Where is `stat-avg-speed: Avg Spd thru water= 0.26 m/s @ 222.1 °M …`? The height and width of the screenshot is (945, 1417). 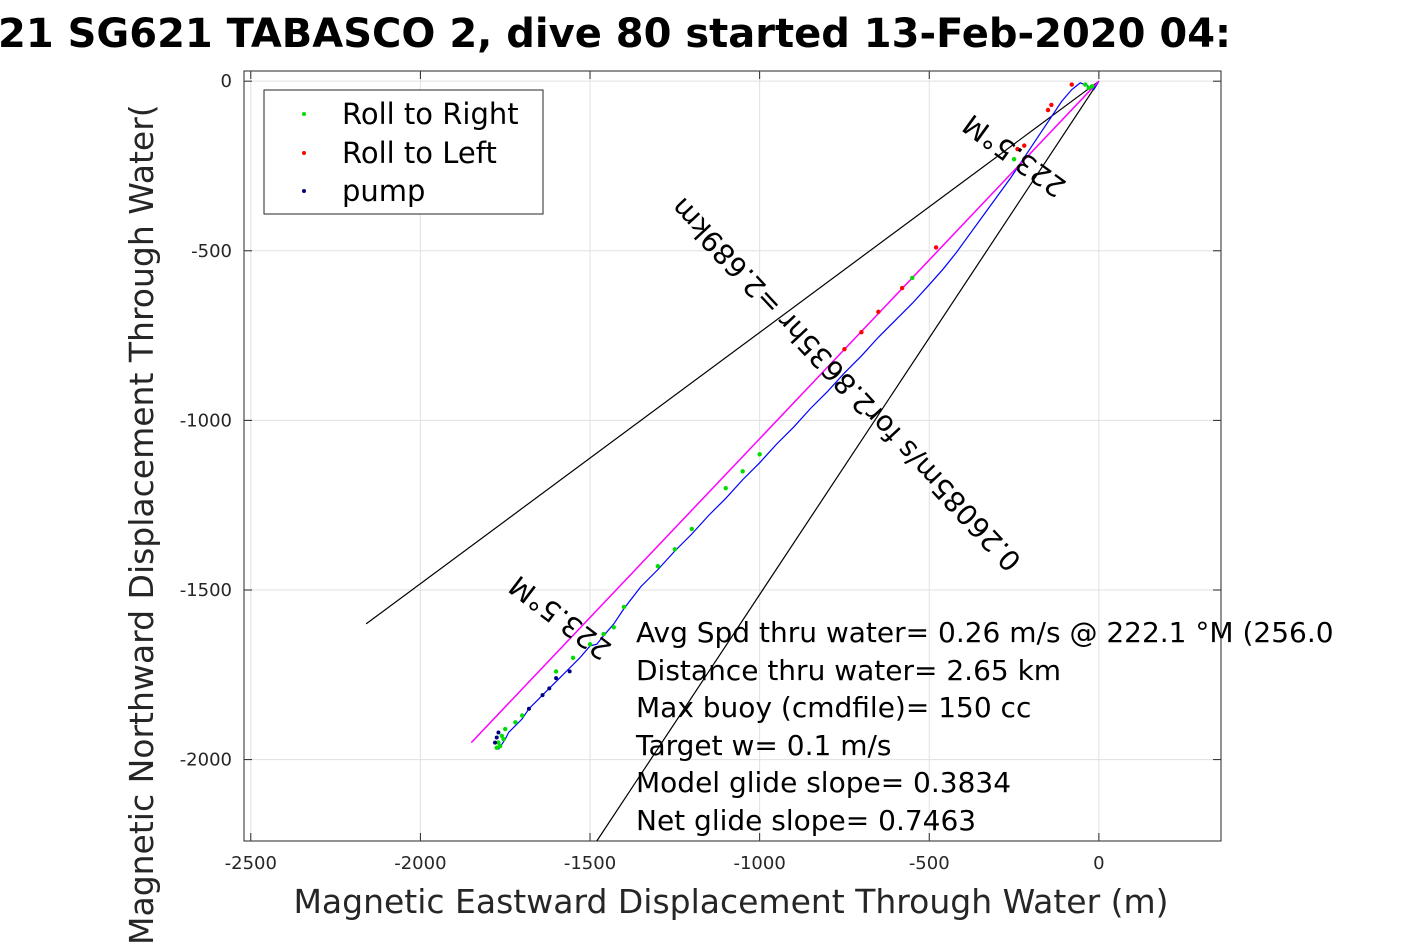 stat-avg-speed: Avg Spd thru water= 0.26 m/s @ 222.1 °M … is located at coordinates (985, 632).